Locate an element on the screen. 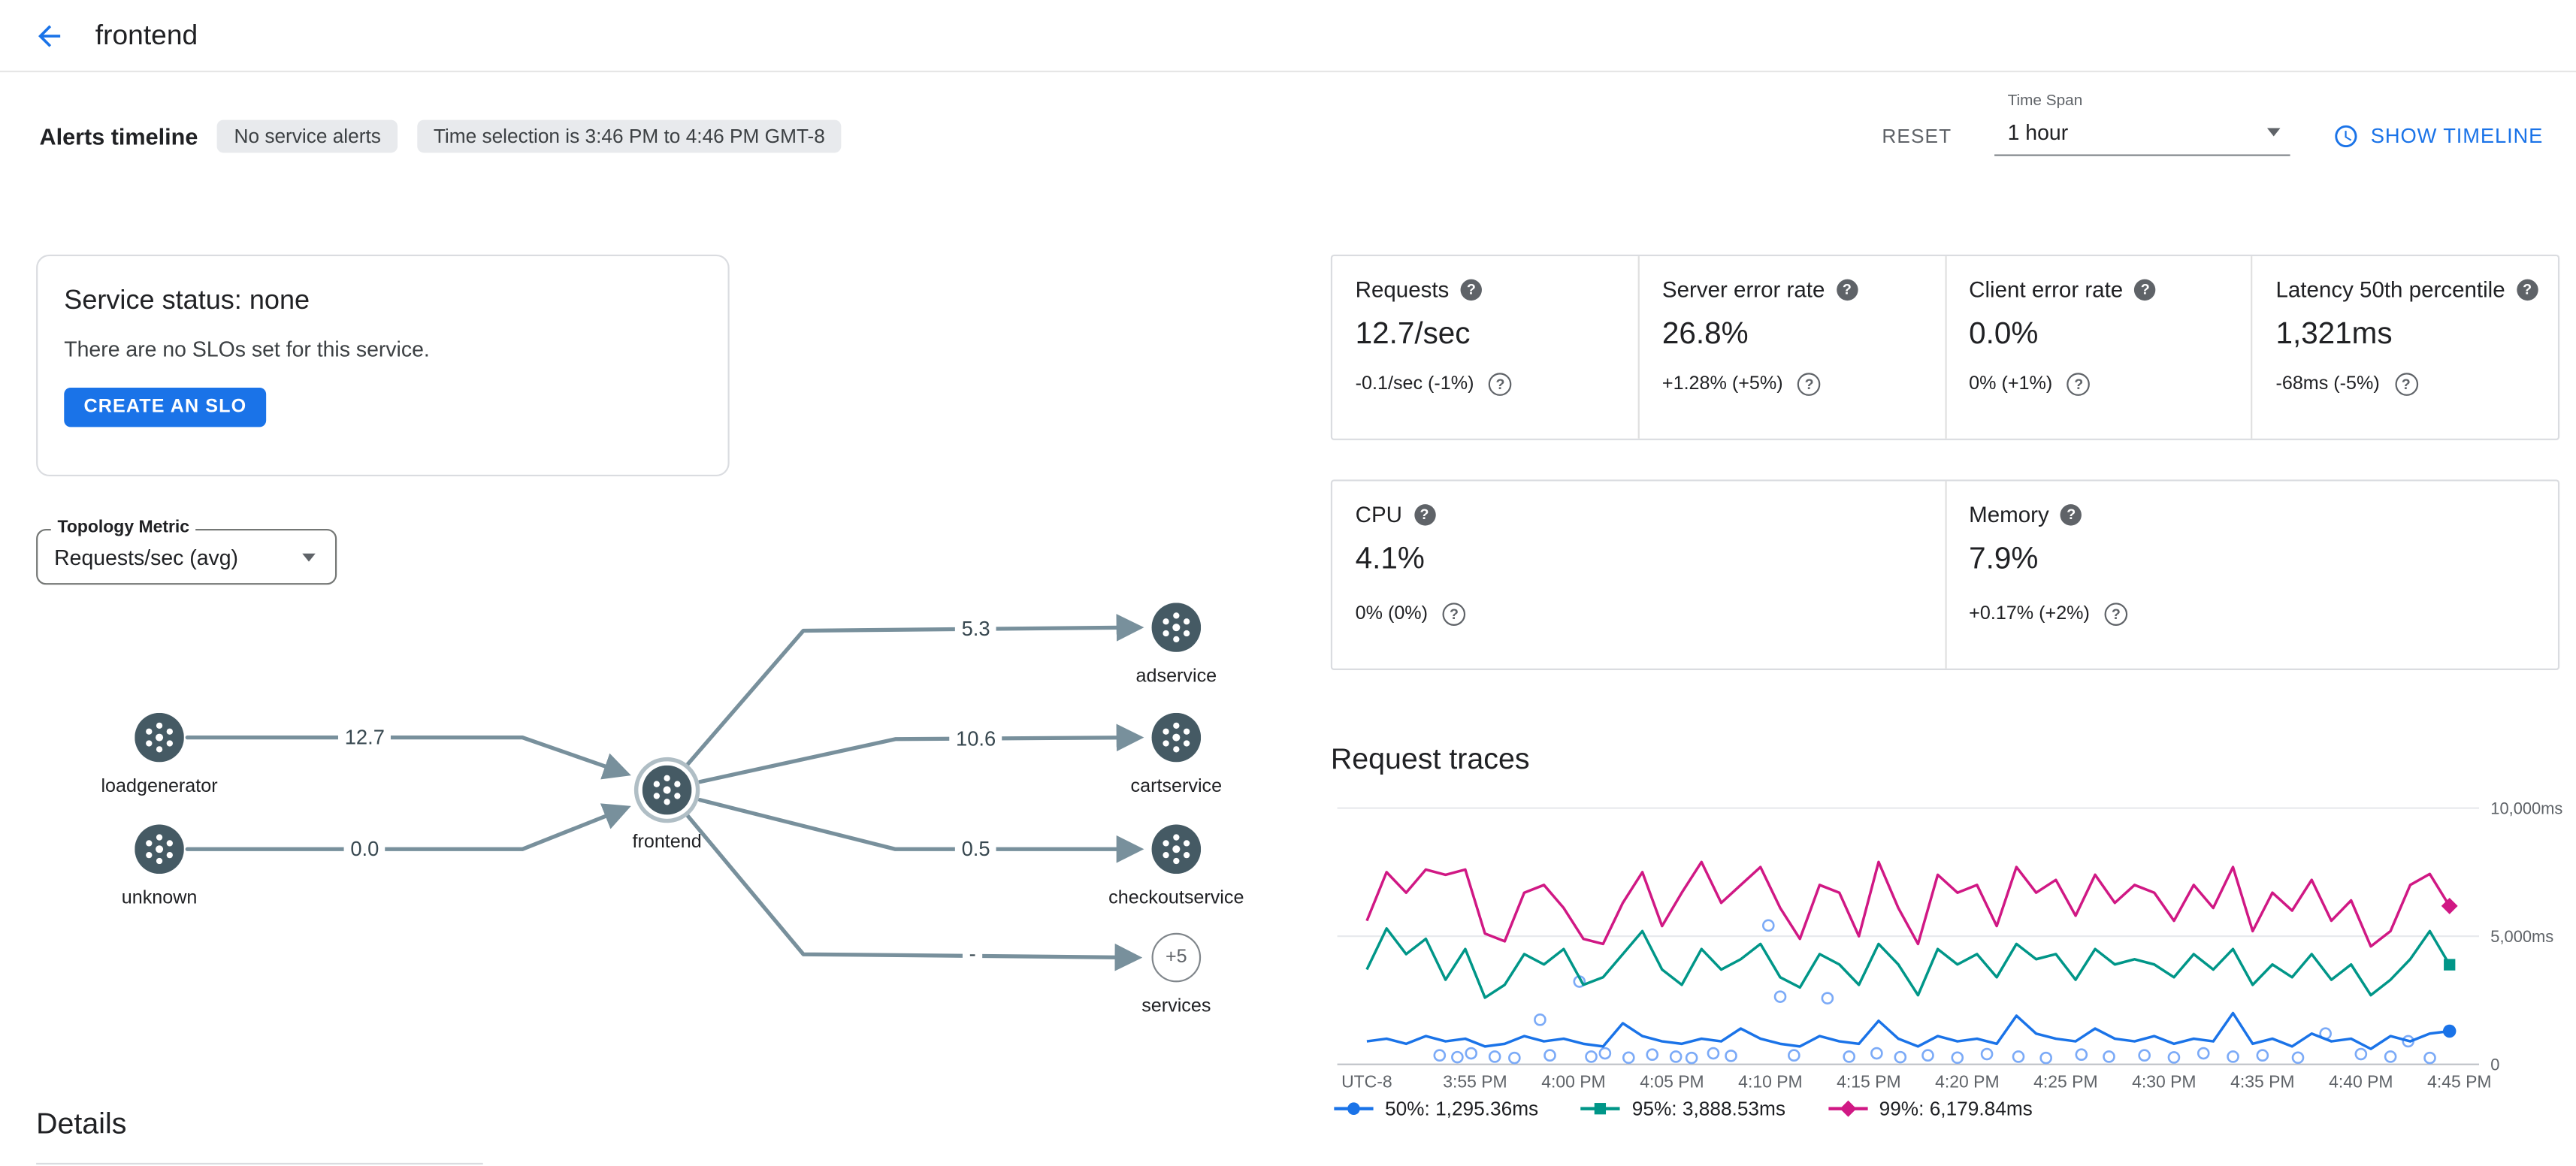 The image size is (2576, 1166). node-loadgenerator is located at coordinates (159, 738).